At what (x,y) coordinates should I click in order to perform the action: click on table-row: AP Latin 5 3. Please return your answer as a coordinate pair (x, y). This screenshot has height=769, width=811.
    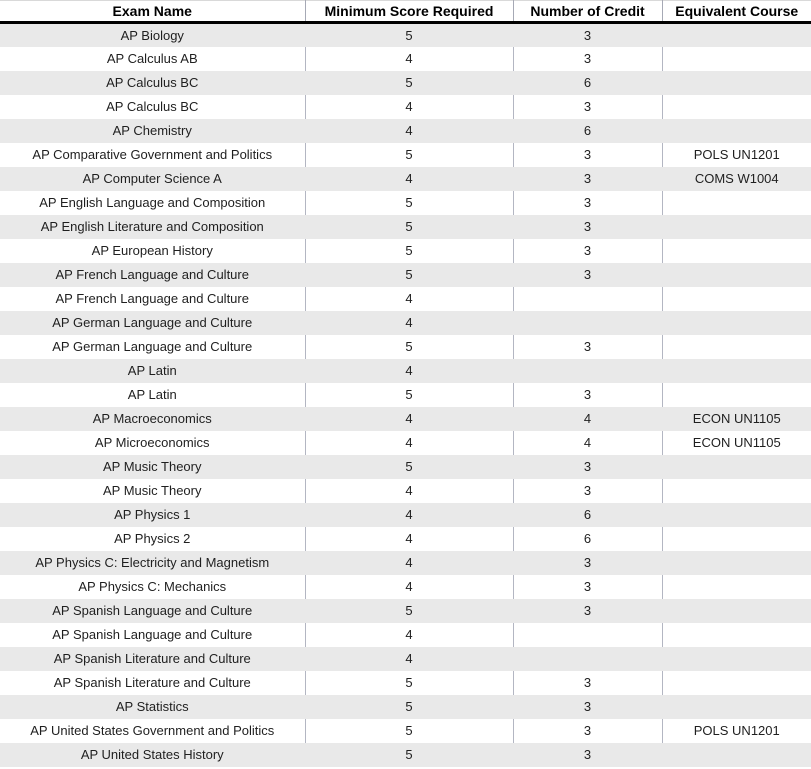
    Looking at the image, I should click on (405, 394).